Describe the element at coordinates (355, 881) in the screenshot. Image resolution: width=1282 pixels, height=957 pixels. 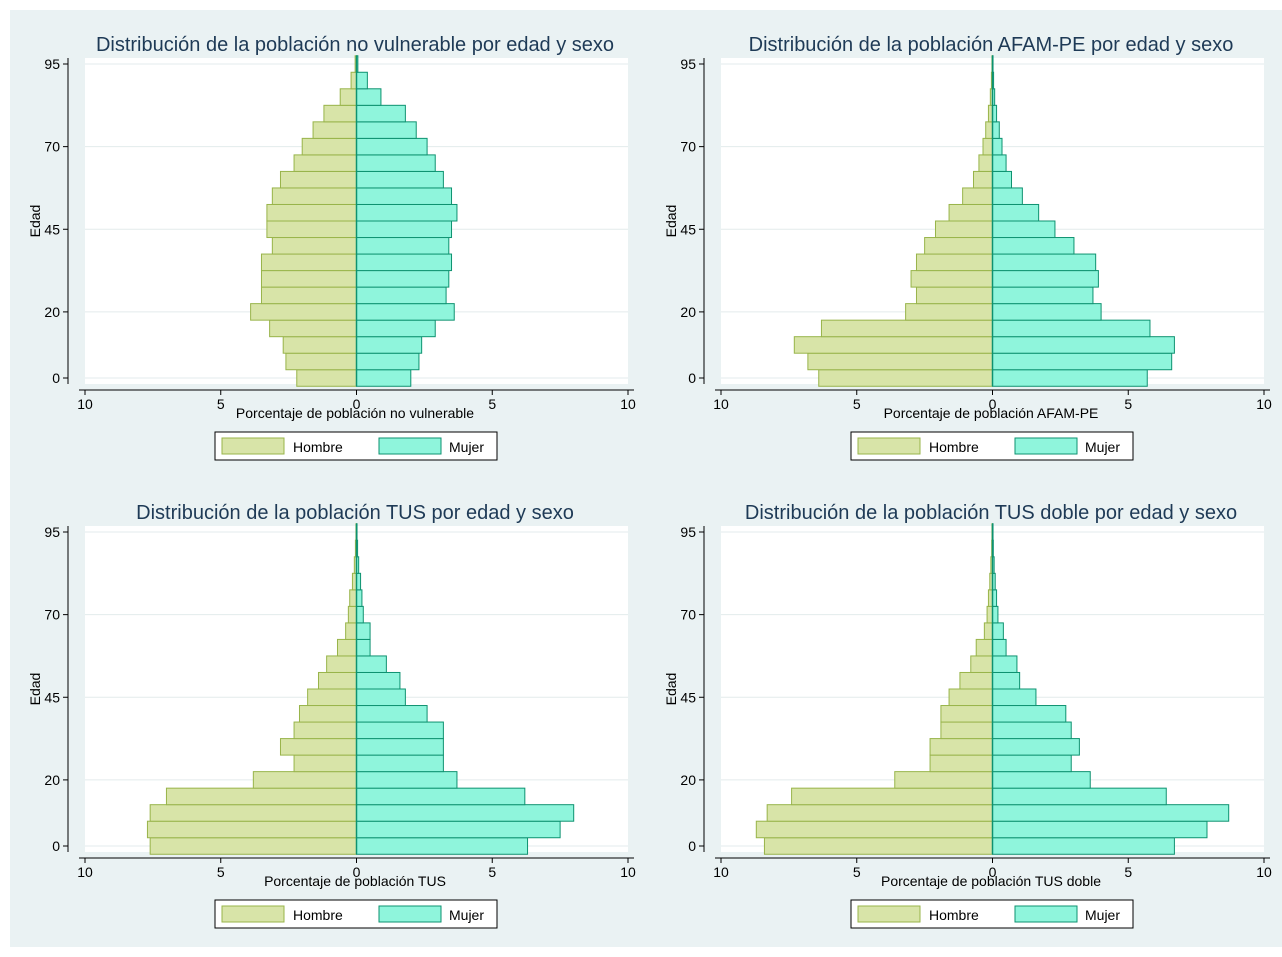
I see `x-axis-label: Porcentaje de población TUS` at that location.